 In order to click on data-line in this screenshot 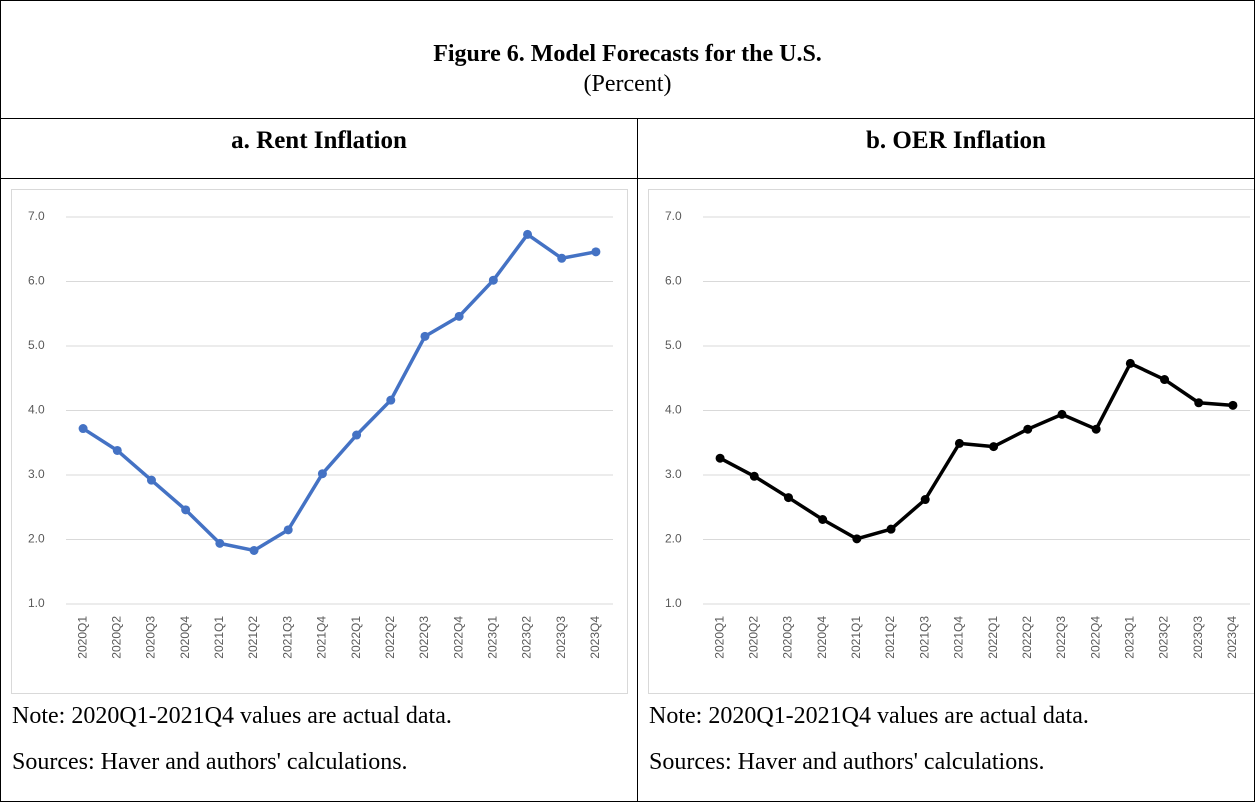, I will do `click(976, 451)`.